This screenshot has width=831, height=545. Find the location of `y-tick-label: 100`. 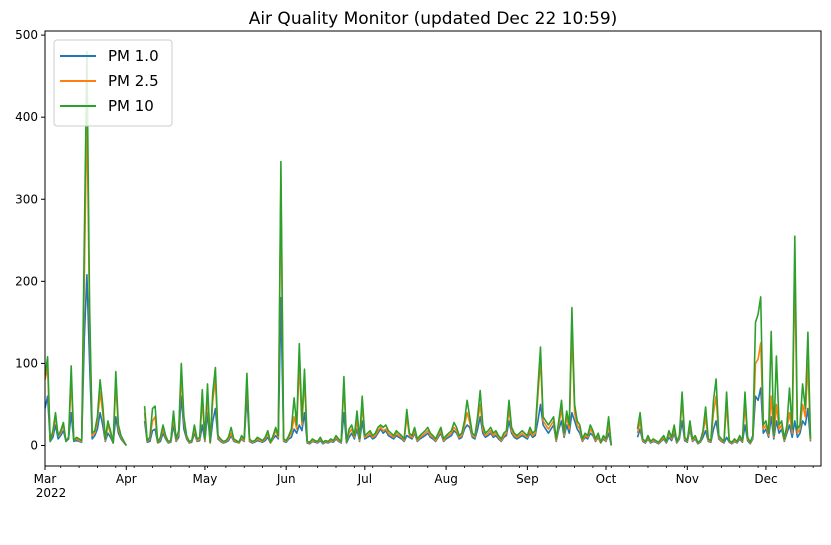

y-tick-label: 100 is located at coordinates (26, 363).